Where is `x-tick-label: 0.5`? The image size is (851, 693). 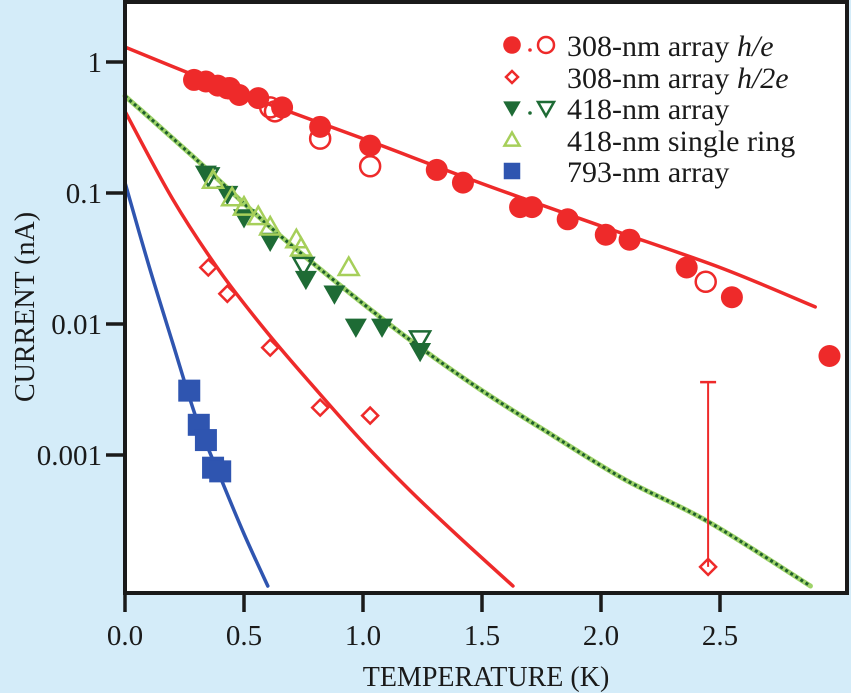
x-tick-label: 0.5 is located at coordinates (244, 636).